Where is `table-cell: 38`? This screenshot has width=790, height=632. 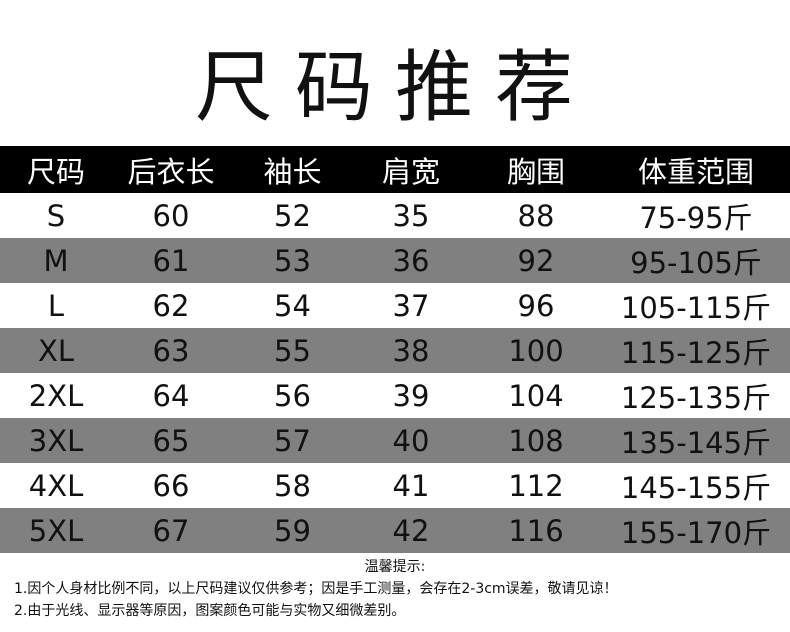 table-cell: 38 is located at coordinates (411, 350).